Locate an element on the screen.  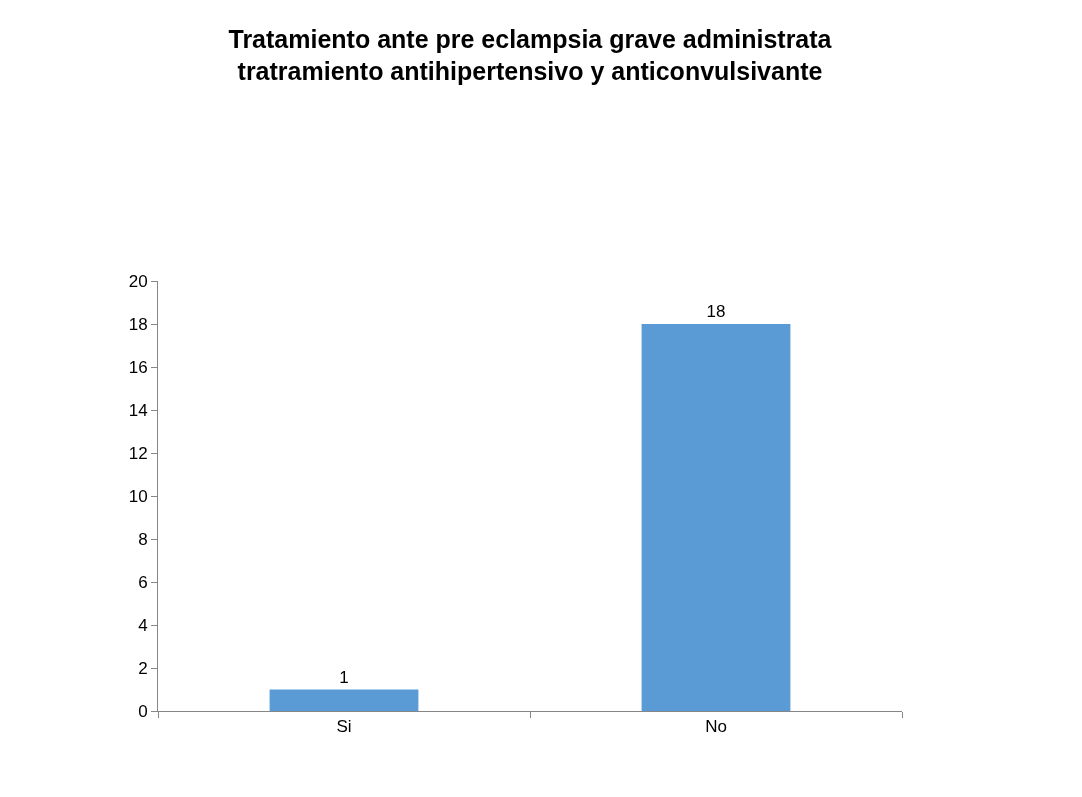
y-tick-label: 6 is located at coordinates (143, 582).